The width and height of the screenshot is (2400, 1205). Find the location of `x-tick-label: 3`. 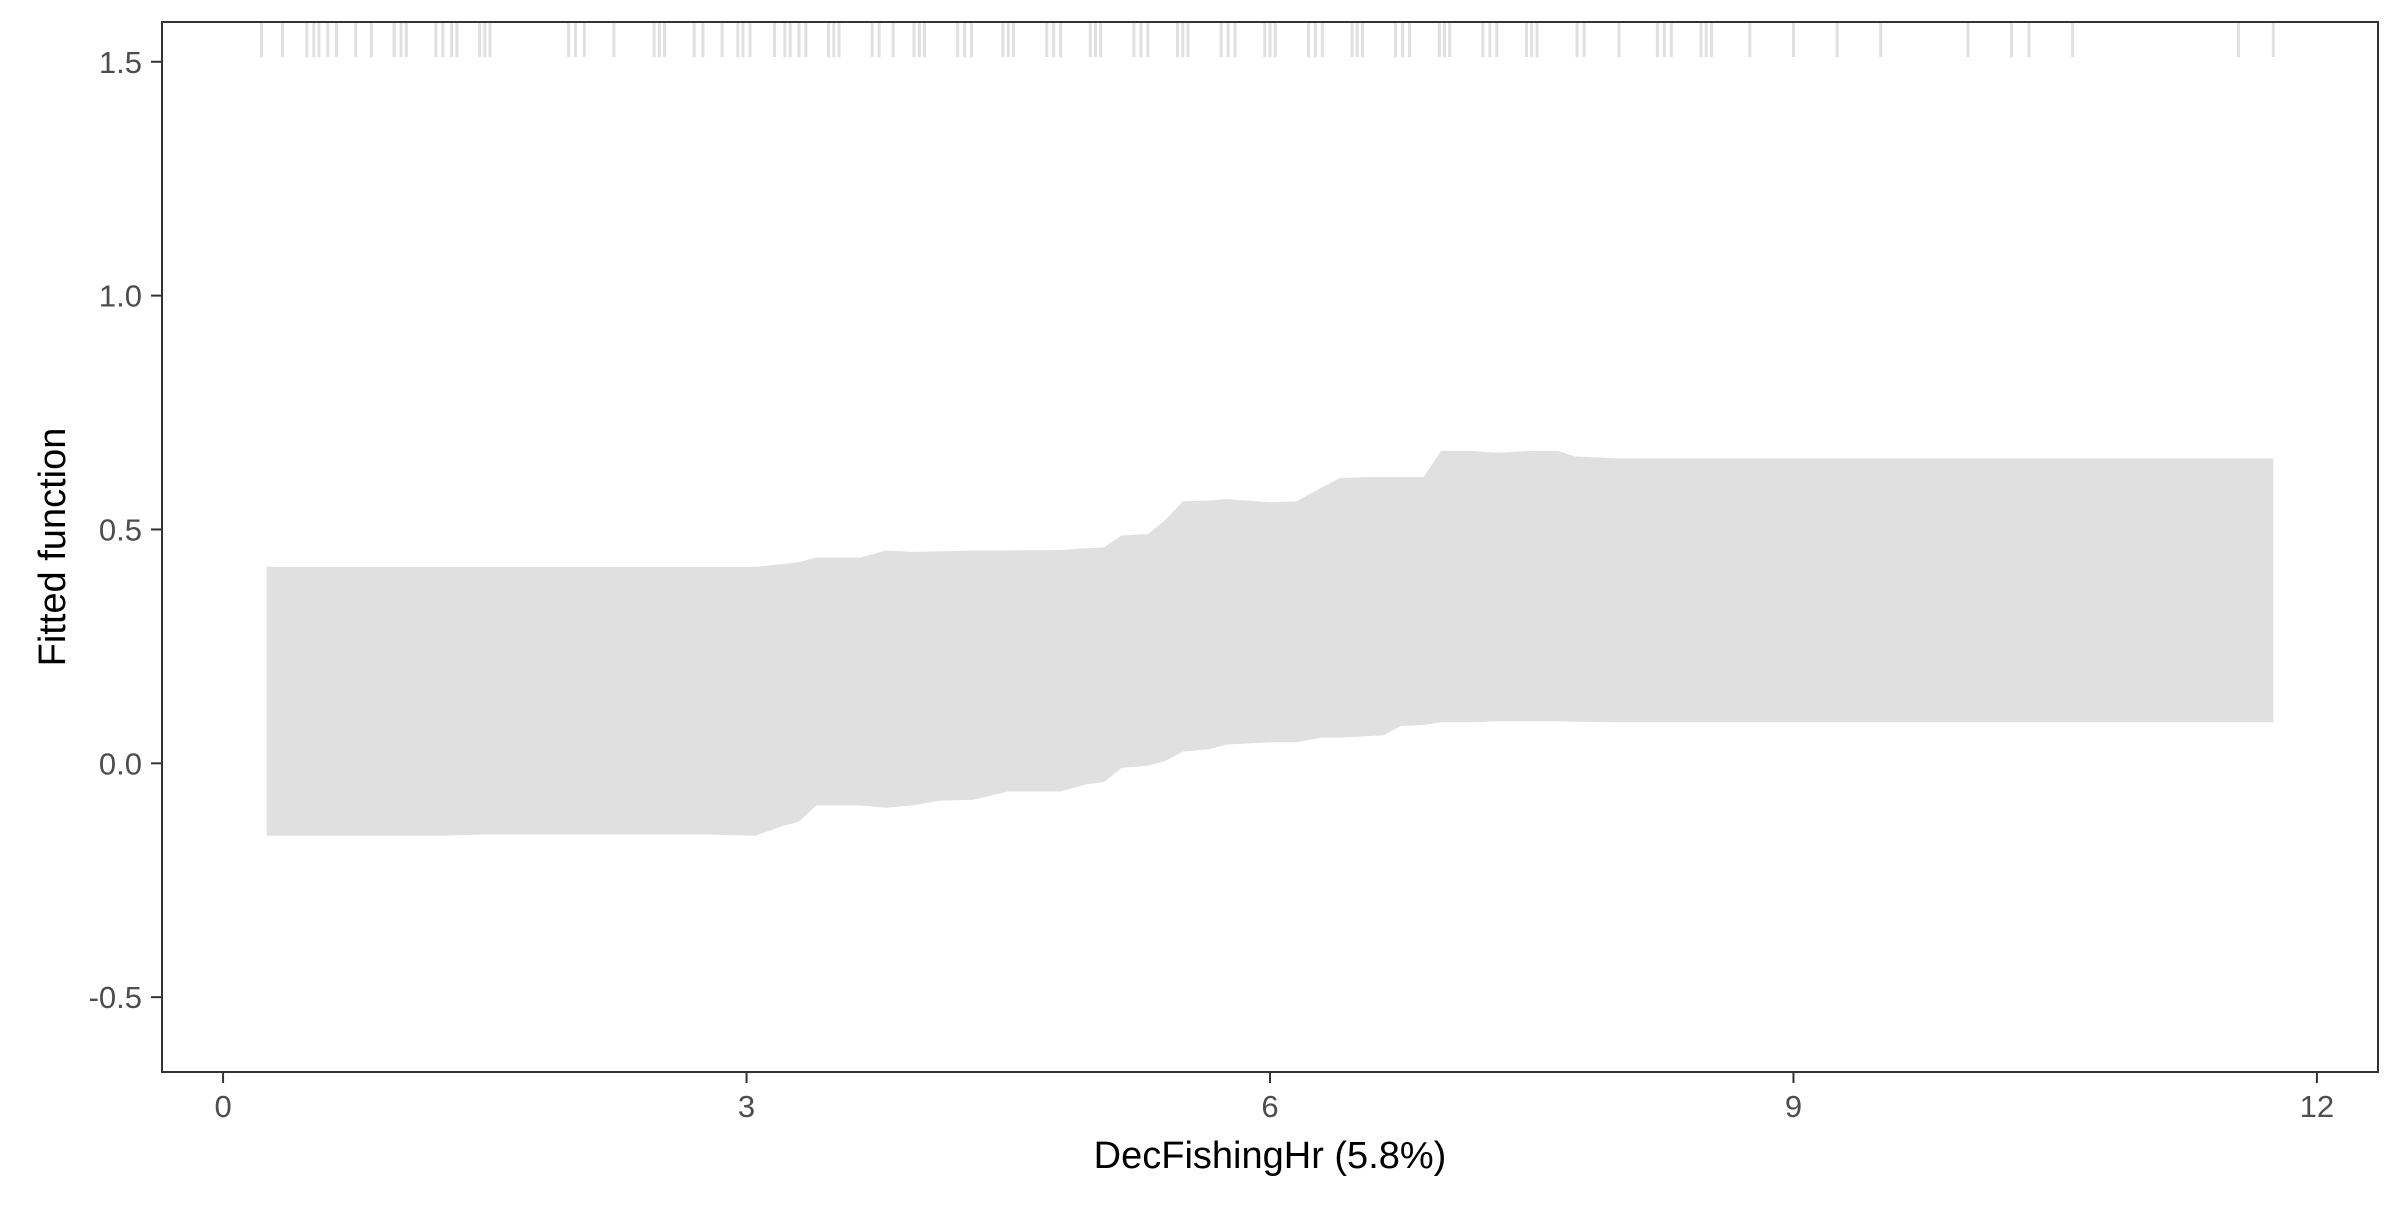

x-tick-label: 3 is located at coordinates (746, 1106).